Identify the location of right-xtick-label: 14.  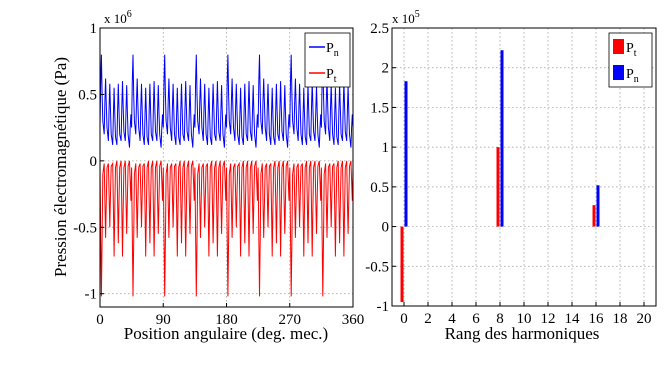
(573, 319).